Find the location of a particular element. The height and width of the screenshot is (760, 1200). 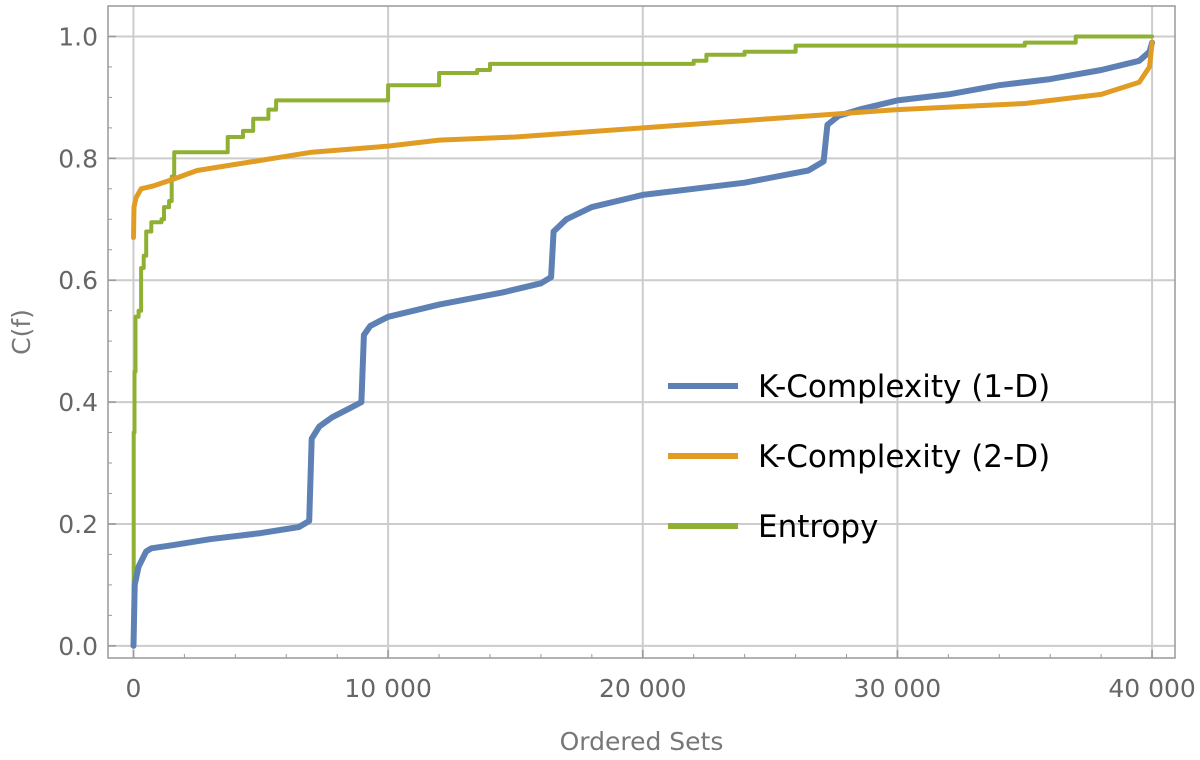

legend-label: Entropy is located at coordinates (818, 527).